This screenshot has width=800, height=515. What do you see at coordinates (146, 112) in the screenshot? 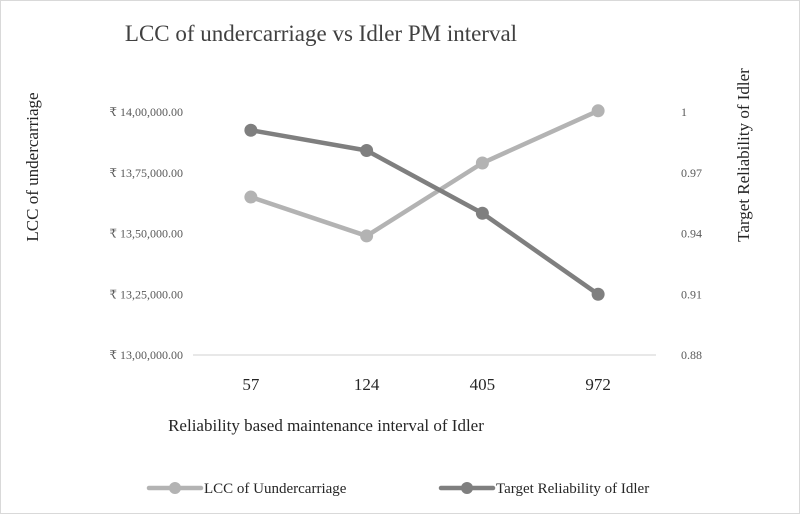
I see `y-tick-label: ₹ 14,00,000.00` at bounding box center [146, 112].